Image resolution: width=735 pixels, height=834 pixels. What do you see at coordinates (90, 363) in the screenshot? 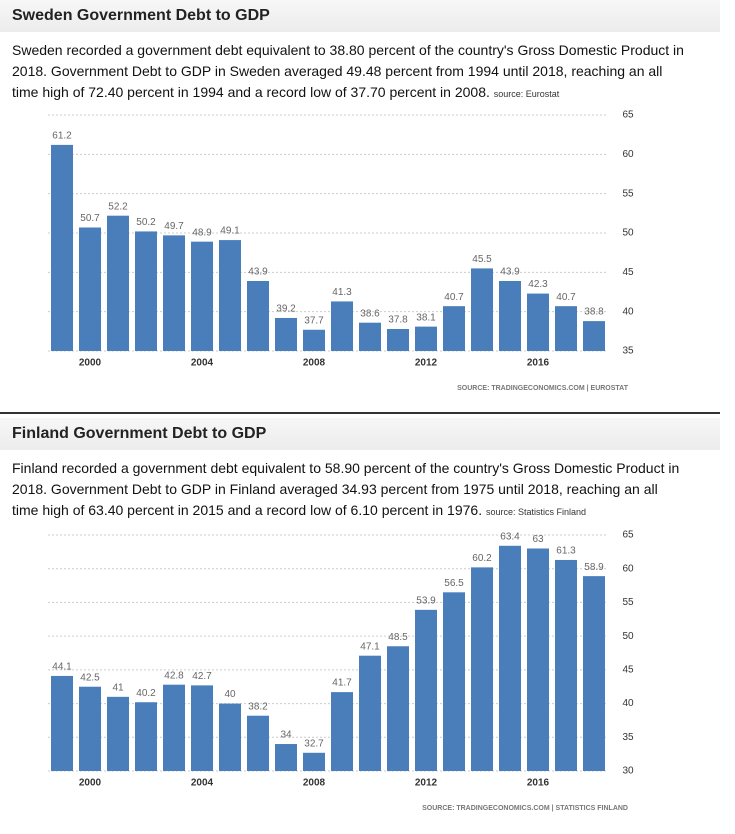
I see `x-tick-label: 2000` at bounding box center [90, 363].